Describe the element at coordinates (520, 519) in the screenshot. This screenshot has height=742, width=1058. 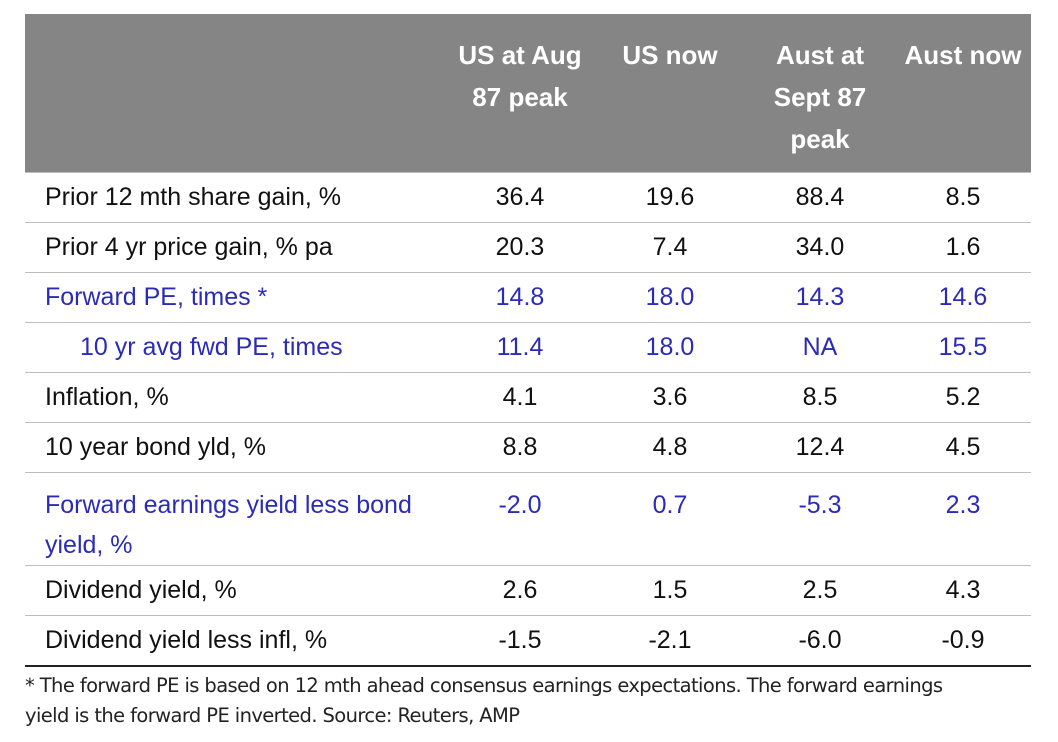
I see `cell: -2.0` at that location.